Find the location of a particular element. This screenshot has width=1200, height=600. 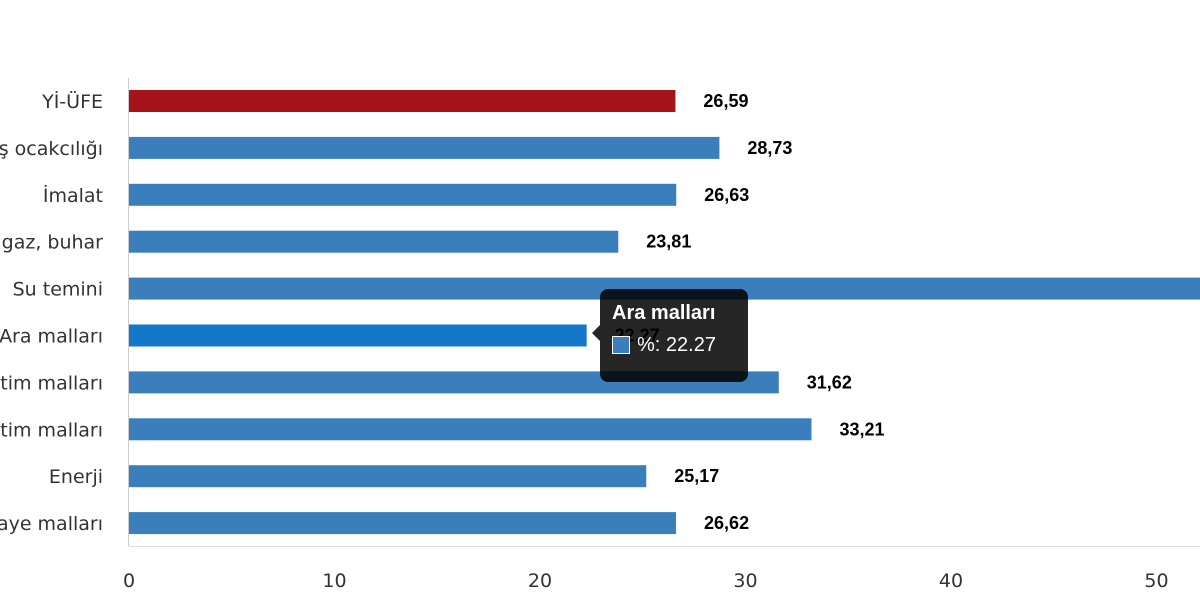

tooltip-title: Ara malları is located at coordinates (664, 313).